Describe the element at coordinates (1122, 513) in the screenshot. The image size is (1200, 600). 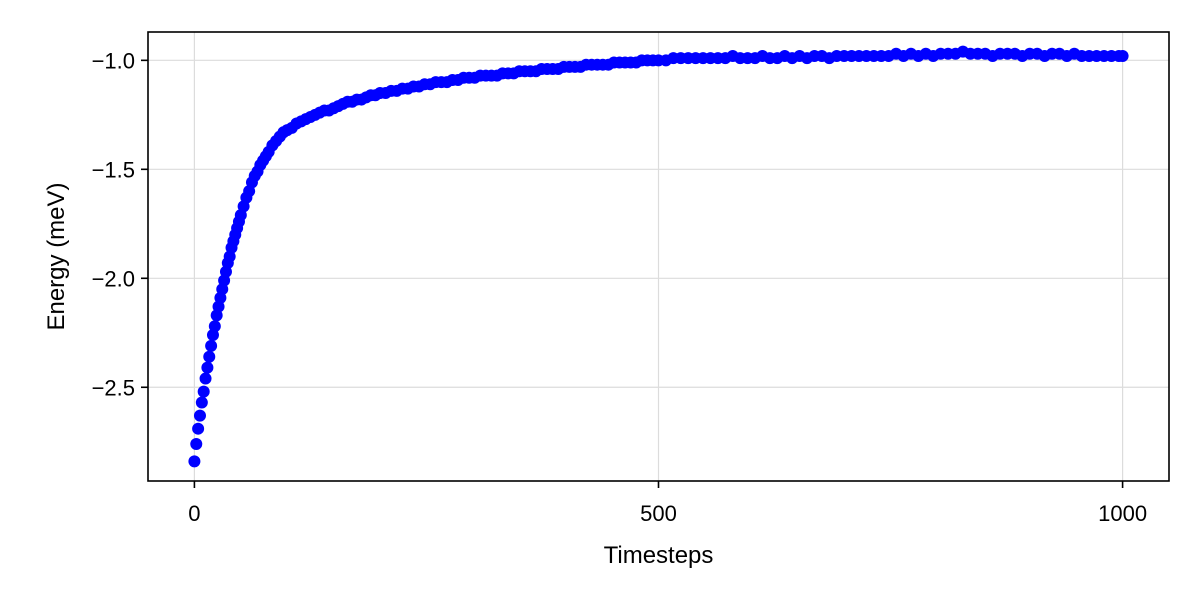
I see `x-tick-label: 1000` at that location.